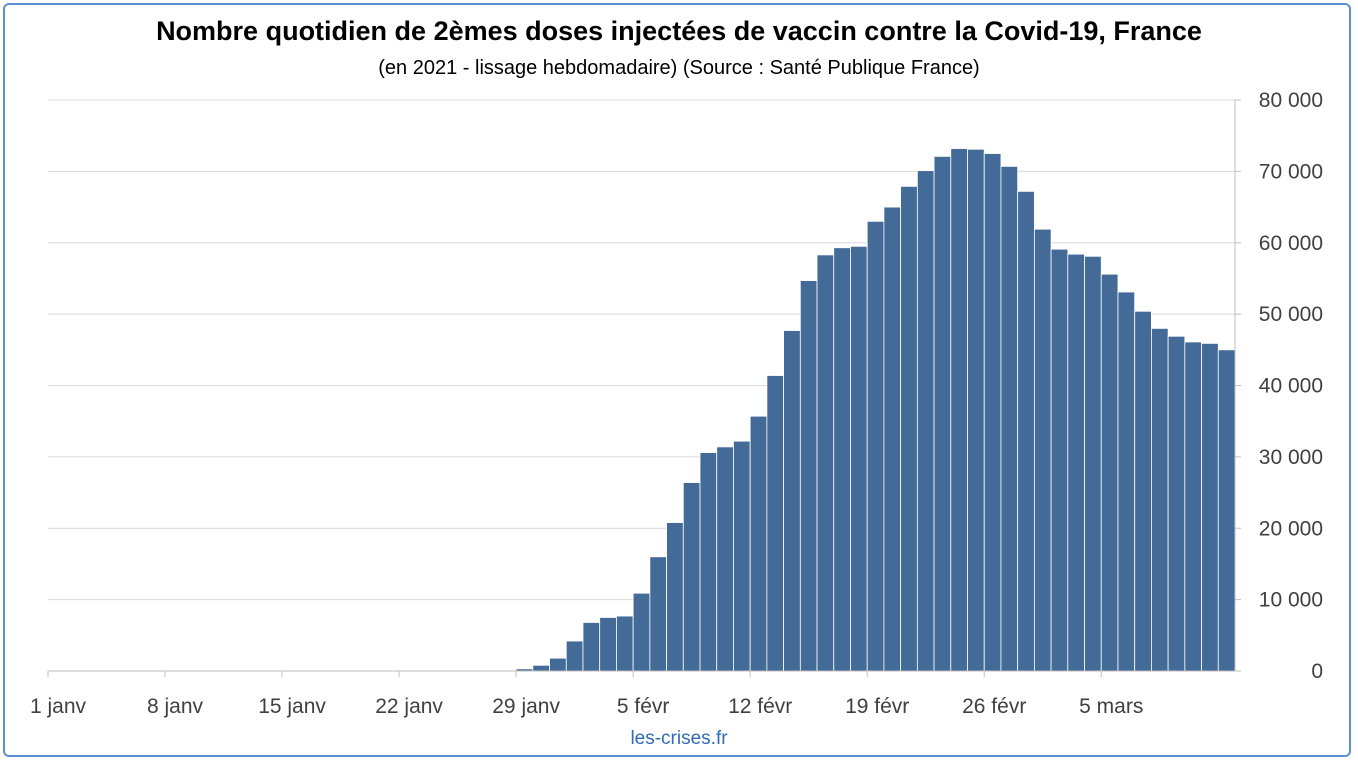 This screenshot has height=764, width=1358. Describe the element at coordinates (175, 706) in the screenshot. I see `x-tick-label: 8 janv` at that location.